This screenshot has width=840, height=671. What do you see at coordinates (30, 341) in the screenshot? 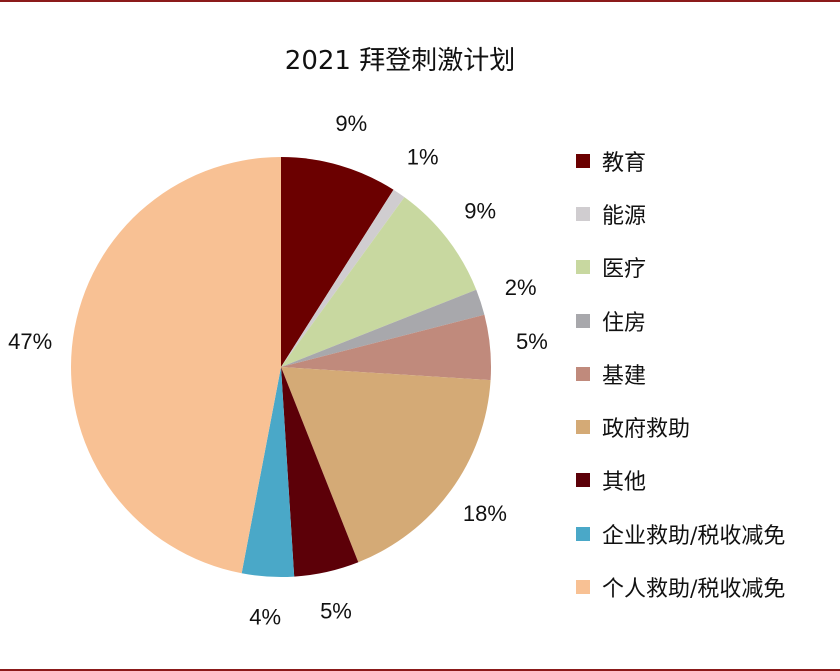
I see `pie-label-9: 47%` at bounding box center [30, 341].